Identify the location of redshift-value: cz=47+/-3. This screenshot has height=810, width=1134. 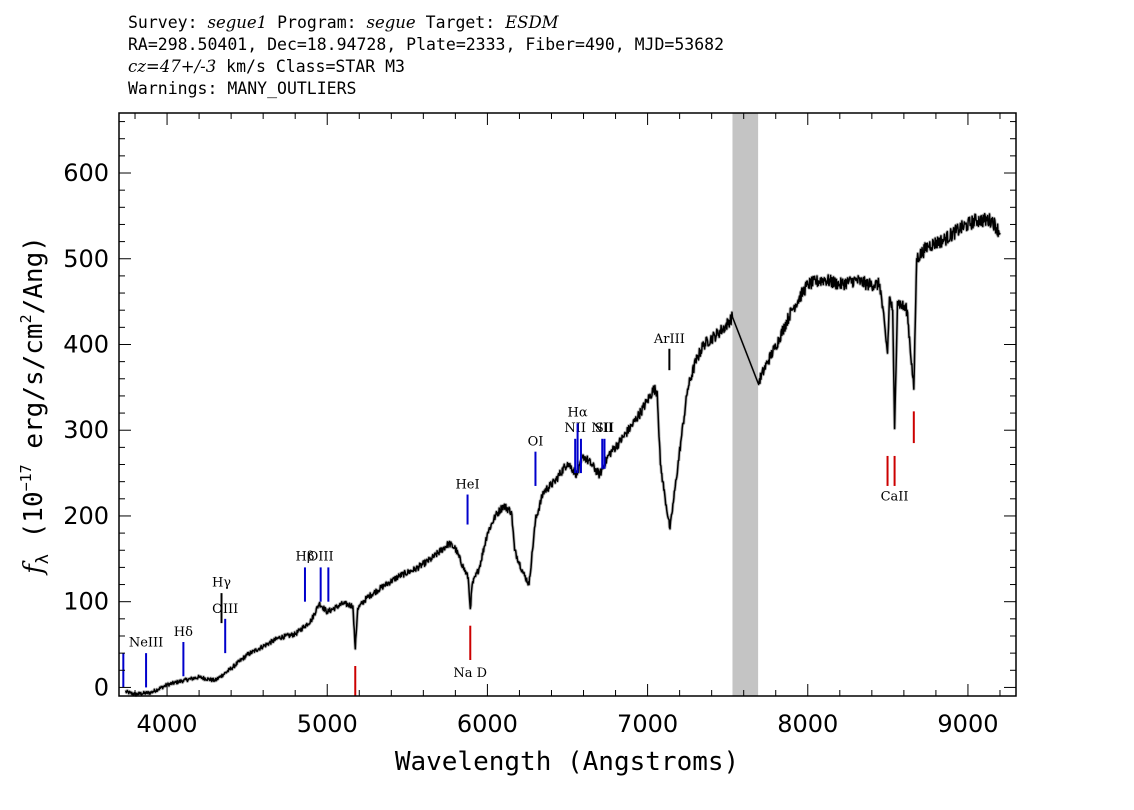
(172, 66).